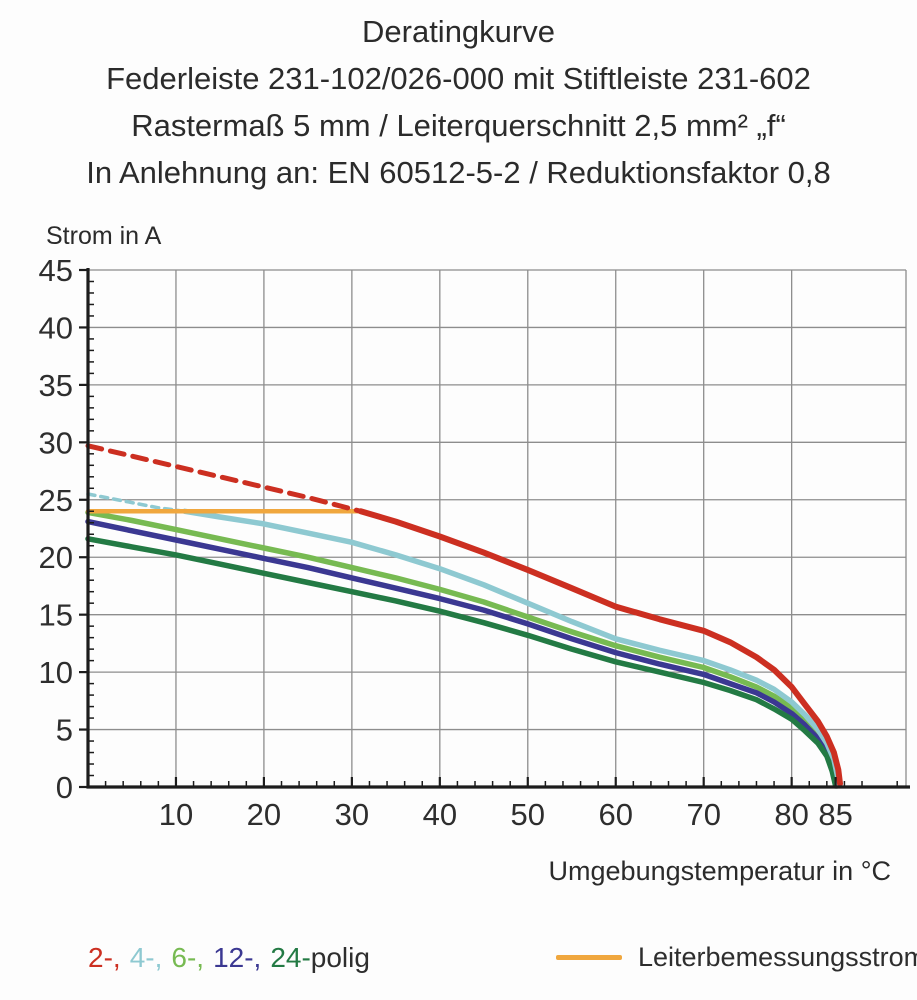 The width and height of the screenshot is (917, 1000). What do you see at coordinates (56, 442) in the screenshot?
I see `y-tick-label: 30` at bounding box center [56, 442].